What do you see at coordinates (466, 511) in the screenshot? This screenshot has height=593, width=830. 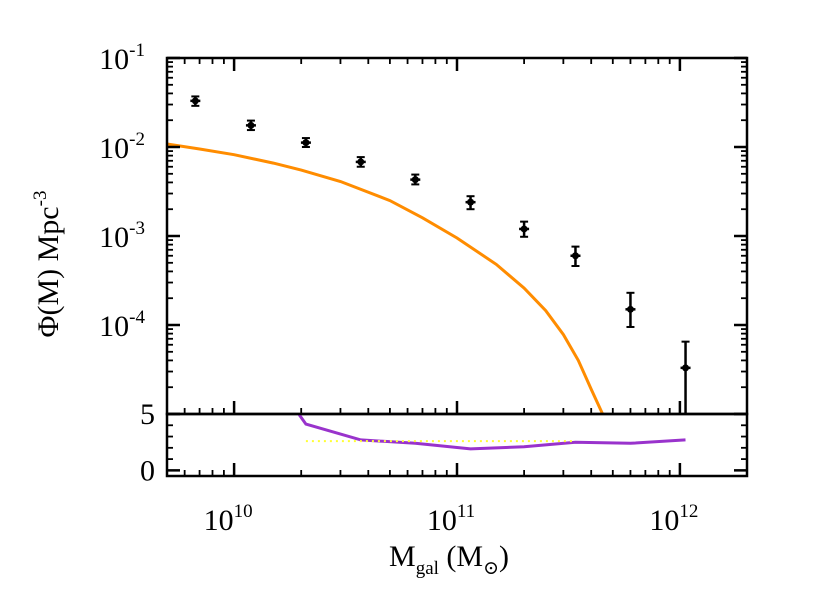 I see `x-tick-exponent: 11` at bounding box center [466, 511].